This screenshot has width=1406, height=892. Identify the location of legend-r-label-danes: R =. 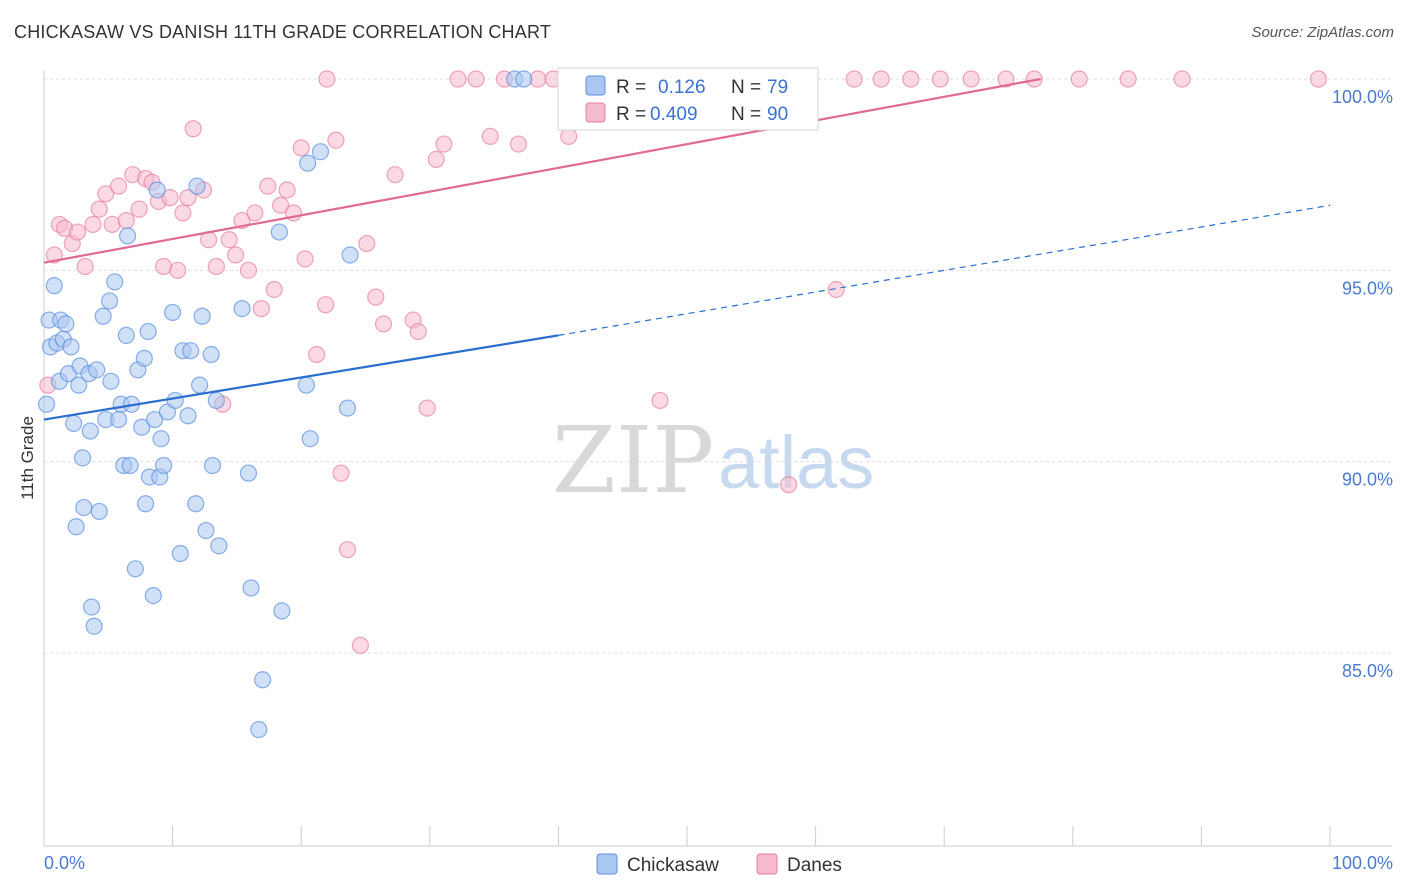
(631, 114).